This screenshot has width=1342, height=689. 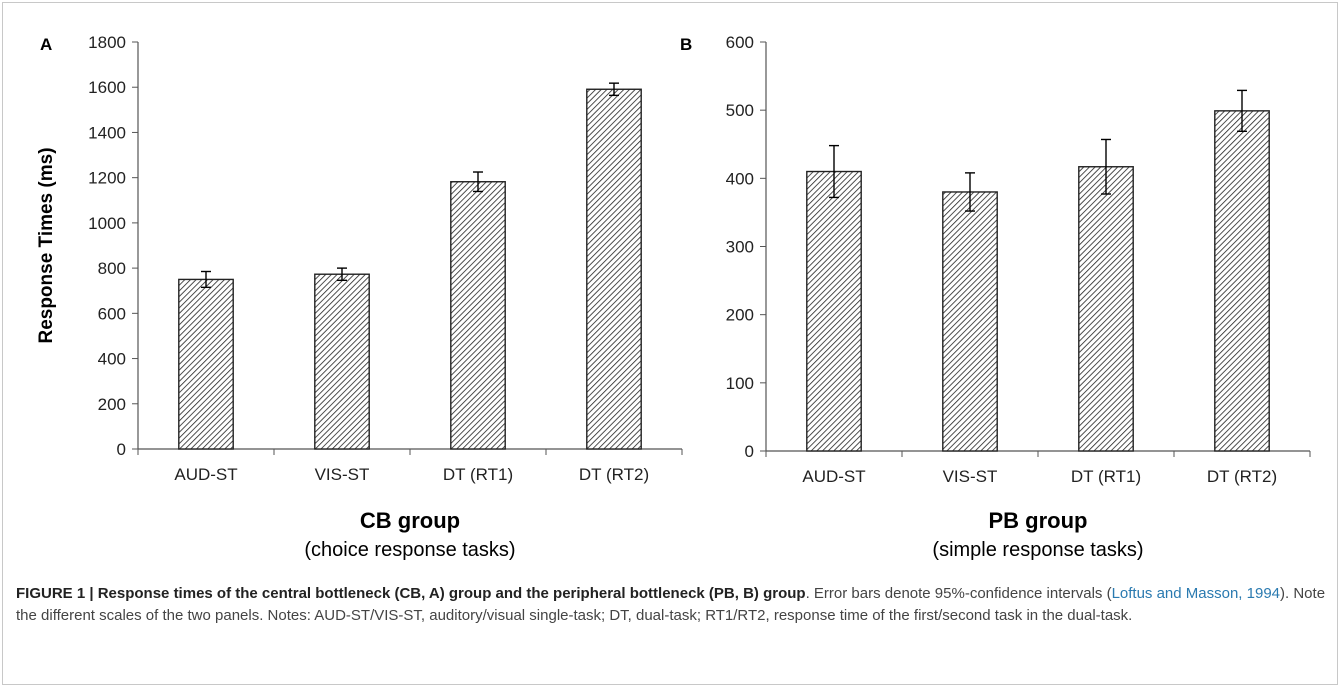 I want to click on panel-a-y-tick-label: 1400, so click(x=107, y=132).